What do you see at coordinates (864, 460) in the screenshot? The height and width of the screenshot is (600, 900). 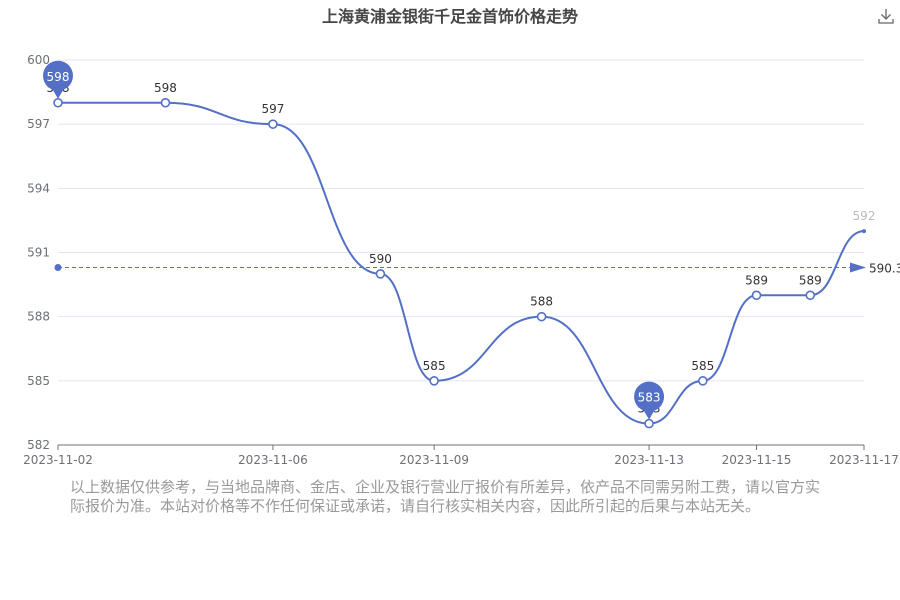 I see `x-tick-label: 2023-11-17` at bounding box center [864, 460].